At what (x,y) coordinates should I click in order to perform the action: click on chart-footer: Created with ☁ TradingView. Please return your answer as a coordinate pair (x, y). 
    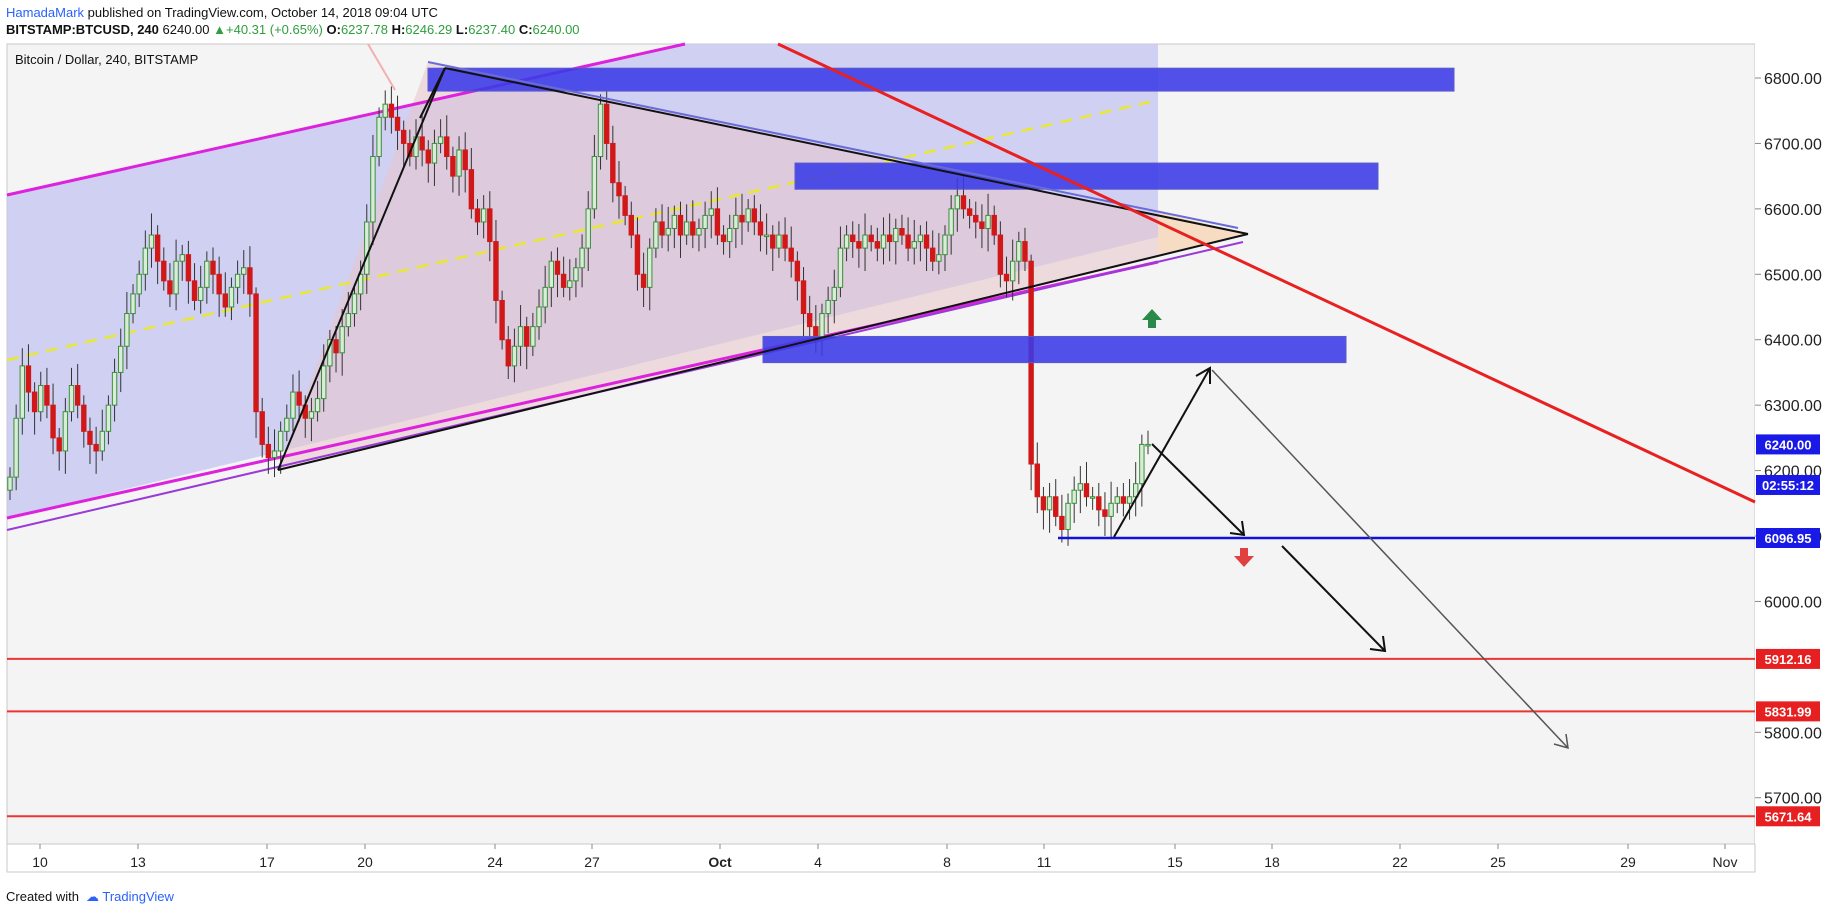
    Looking at the image, I should click on (914, 898).